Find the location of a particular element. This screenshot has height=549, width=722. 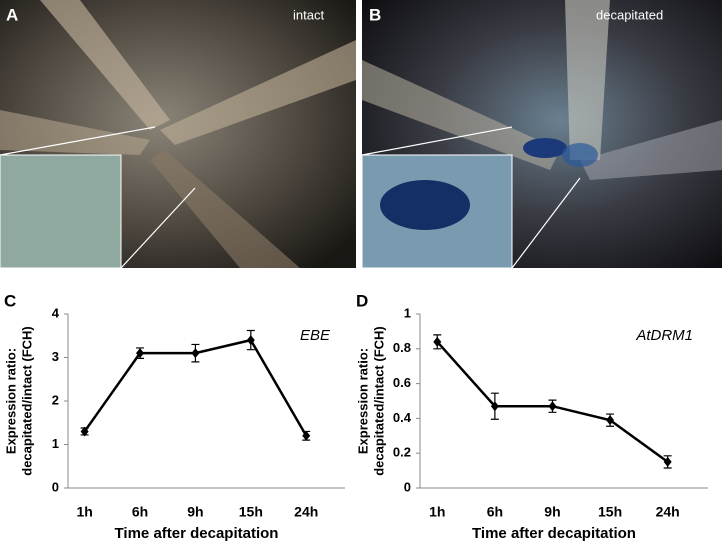

y-tick-label: 2 is located at coordinates (55, 399).